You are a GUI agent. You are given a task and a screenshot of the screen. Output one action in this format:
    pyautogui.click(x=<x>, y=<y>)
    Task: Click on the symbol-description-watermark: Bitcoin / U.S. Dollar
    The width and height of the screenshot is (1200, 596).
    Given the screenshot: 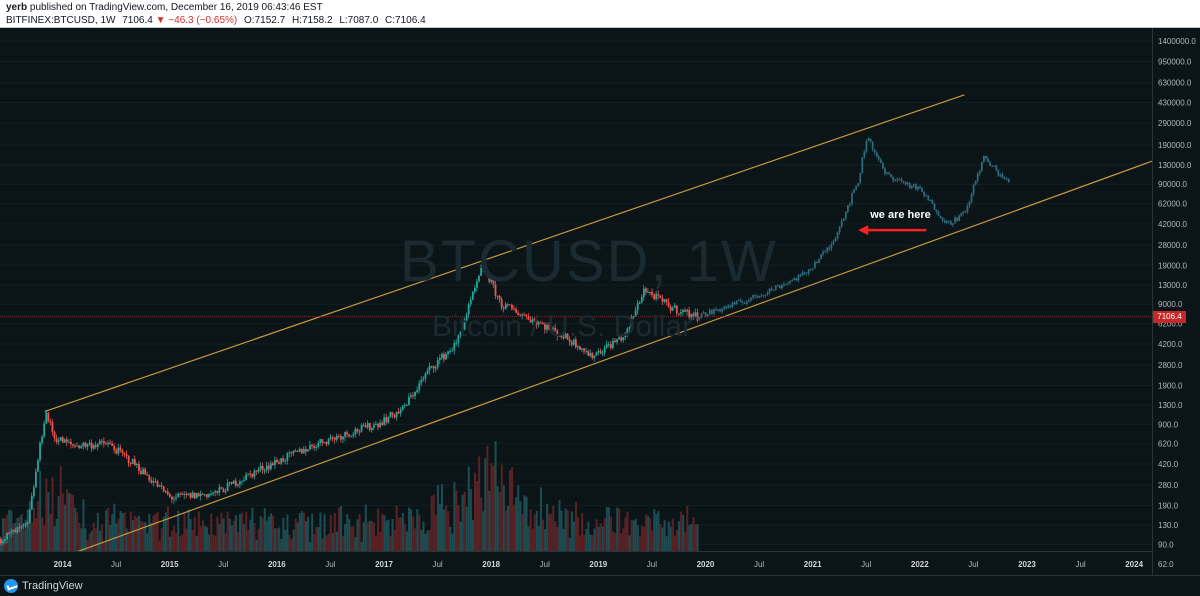 What is the action you would take?
    pyautogui.click(x=562, y=326)
    